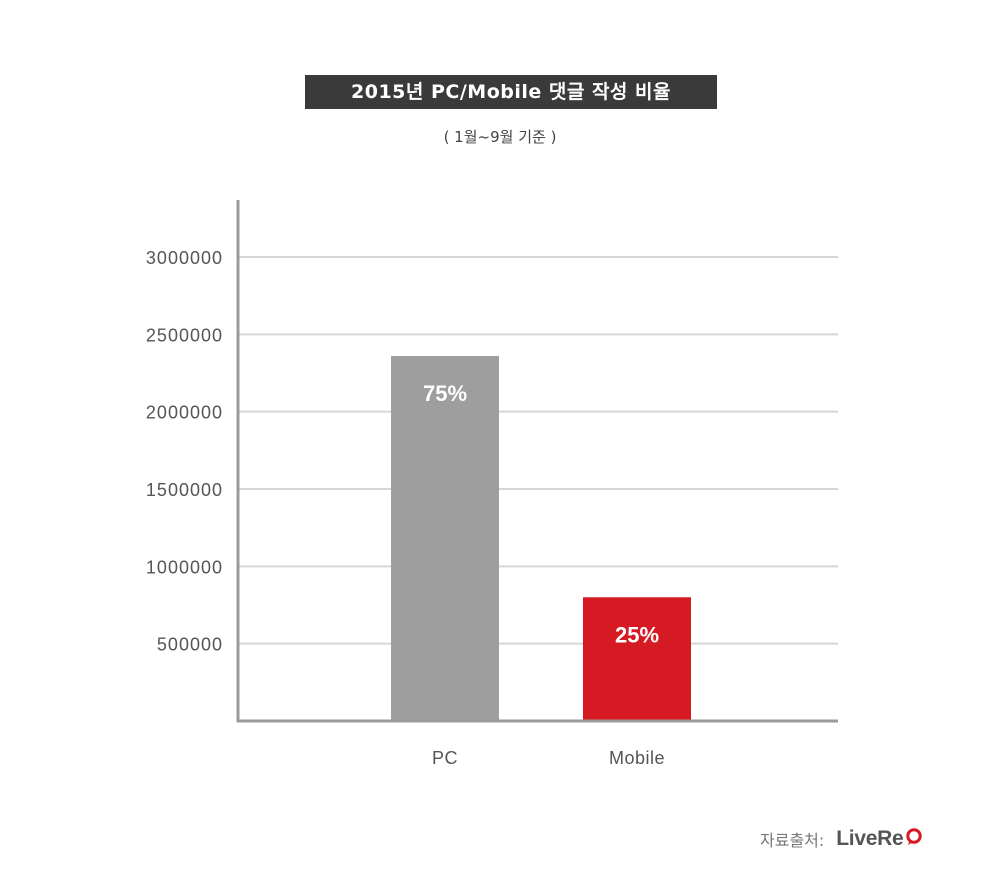  What do you see at coordinates (637, 659) in the screenshot?
I see `bar-mobile` at bounding box center [637, 659].